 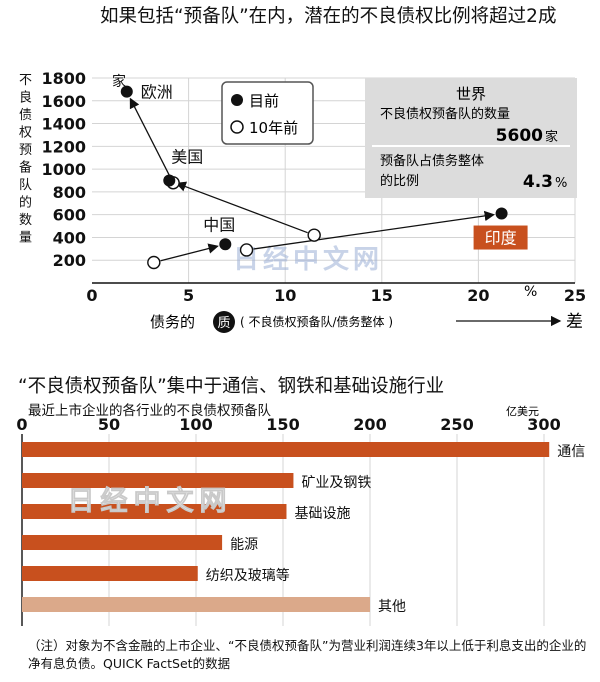 What do you see at coordinates (478, 295) in the screenshot?
I see `x-tick-label: 20` at bounding box center [478, 295].